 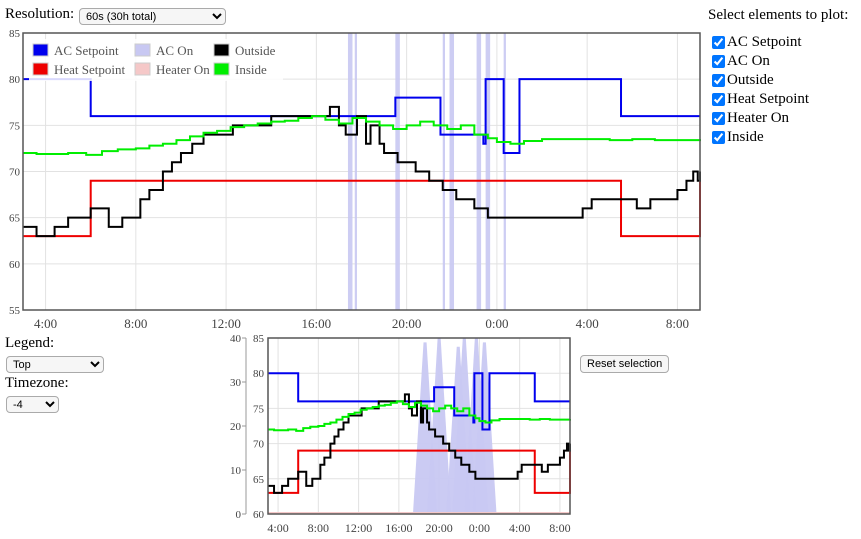 I want to click on element-row: Heater On, so click(x=760, y=118).